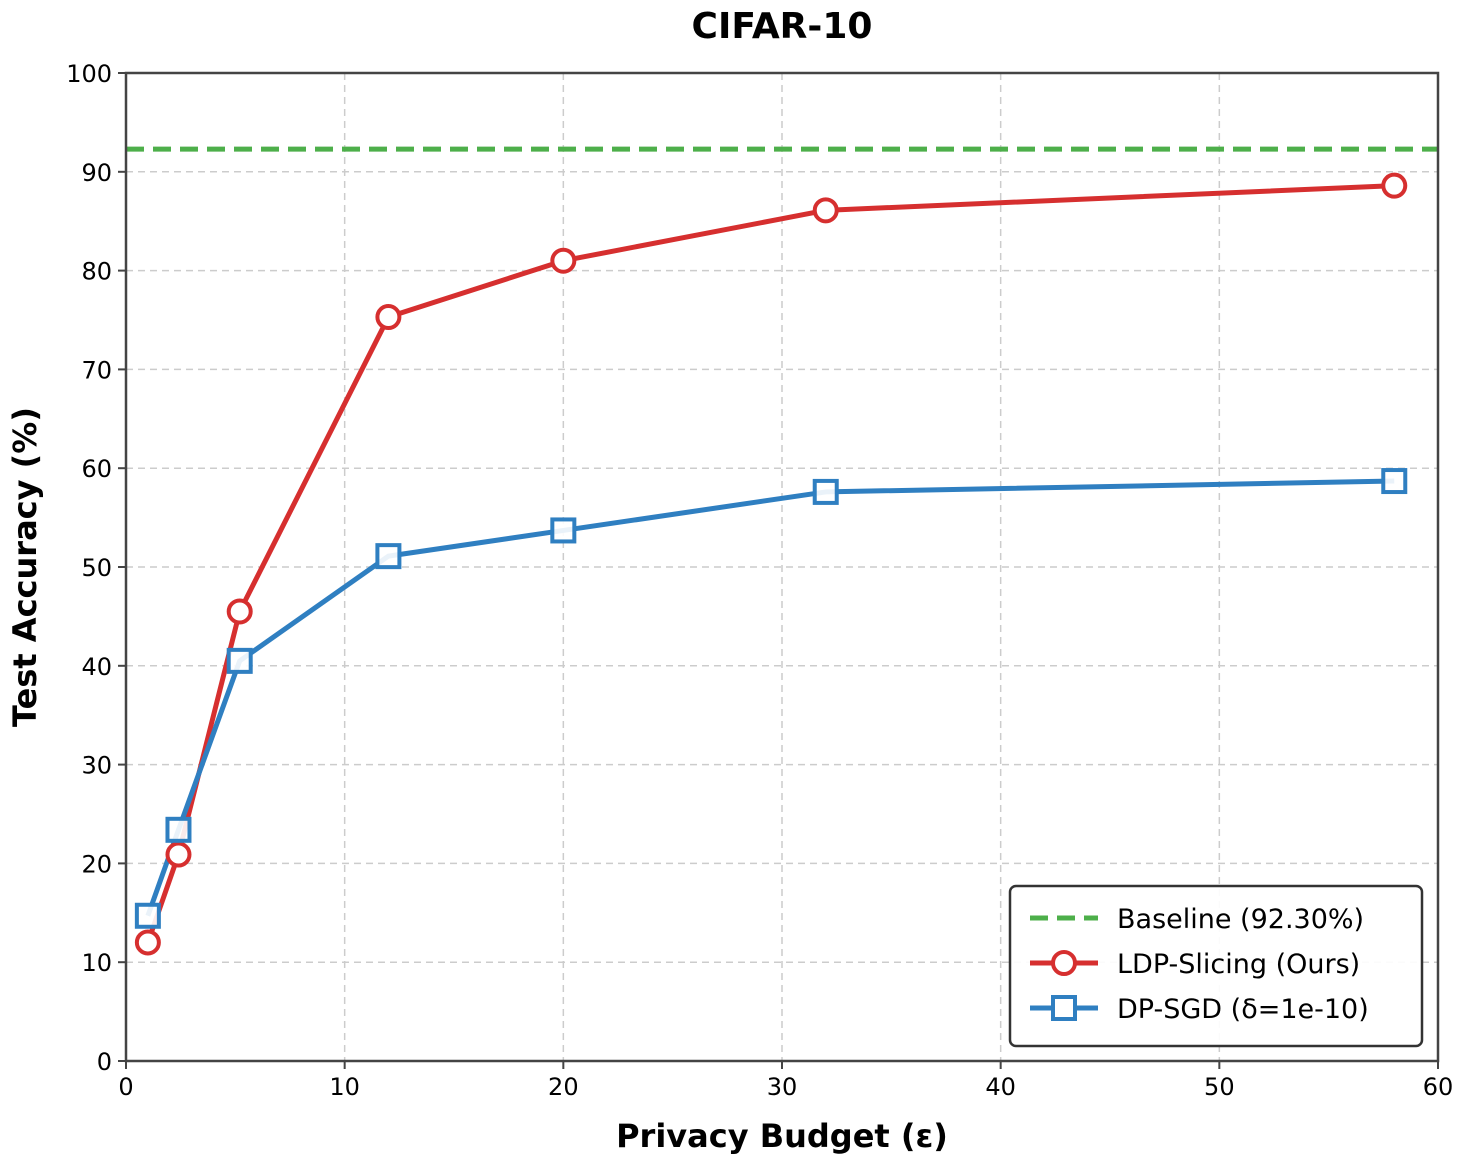 The image size is (1460, 1158). What do you see at coordinates (96, 173) in the screenshot?
I see `y-tick-label: 90` at bounding box center [96, 173].